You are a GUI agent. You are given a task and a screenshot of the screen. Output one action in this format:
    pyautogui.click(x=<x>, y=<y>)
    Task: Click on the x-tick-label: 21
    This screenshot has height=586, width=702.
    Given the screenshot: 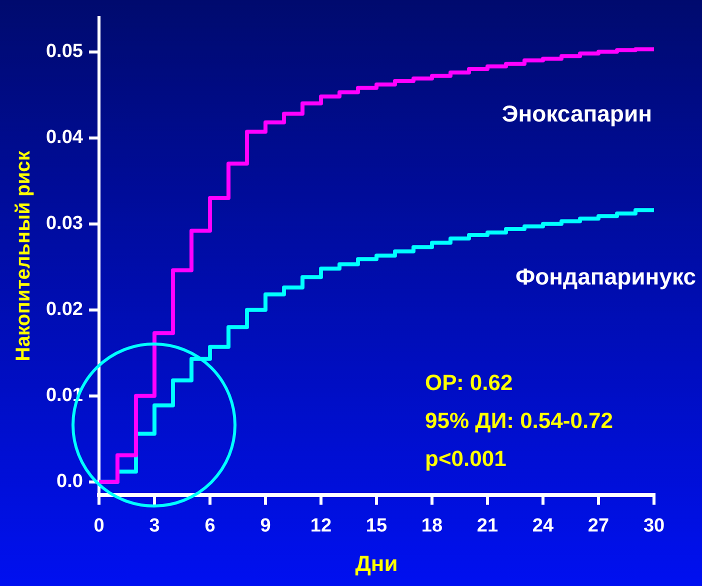 What is the action you would take?
    pyautogui.click(x=487, y=525)
    